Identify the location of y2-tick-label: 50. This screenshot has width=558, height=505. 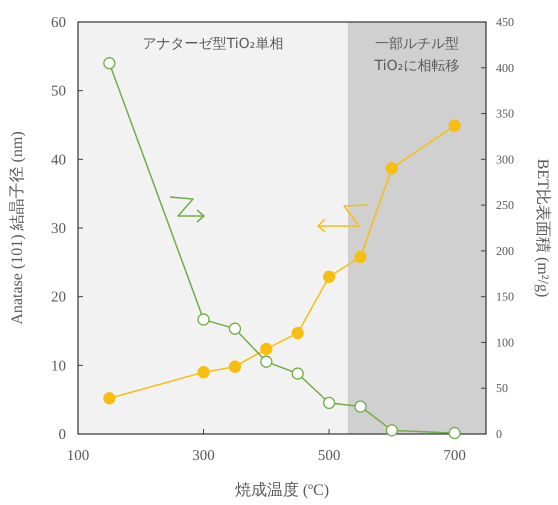
(502, 388).